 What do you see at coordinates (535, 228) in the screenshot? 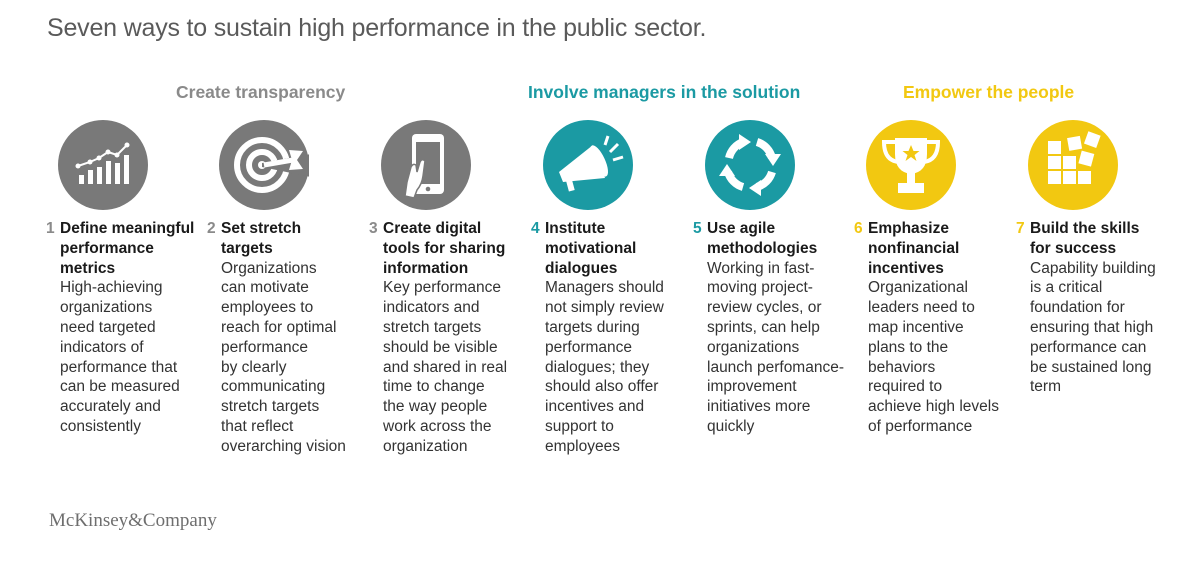
I see `way-number: 4` at bounding box center [535, 228].